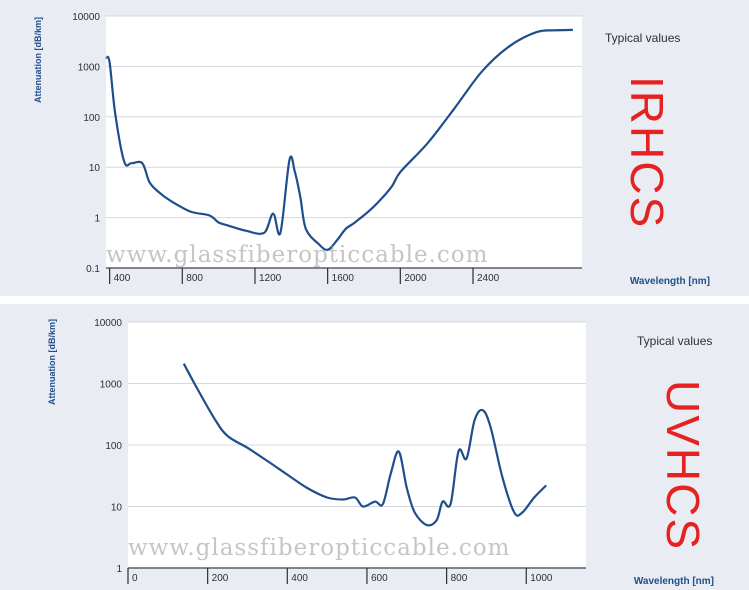 Image resolution: width=749 pixels, height=590 pixels. I want to click on panel-divider, so click(374, 300).